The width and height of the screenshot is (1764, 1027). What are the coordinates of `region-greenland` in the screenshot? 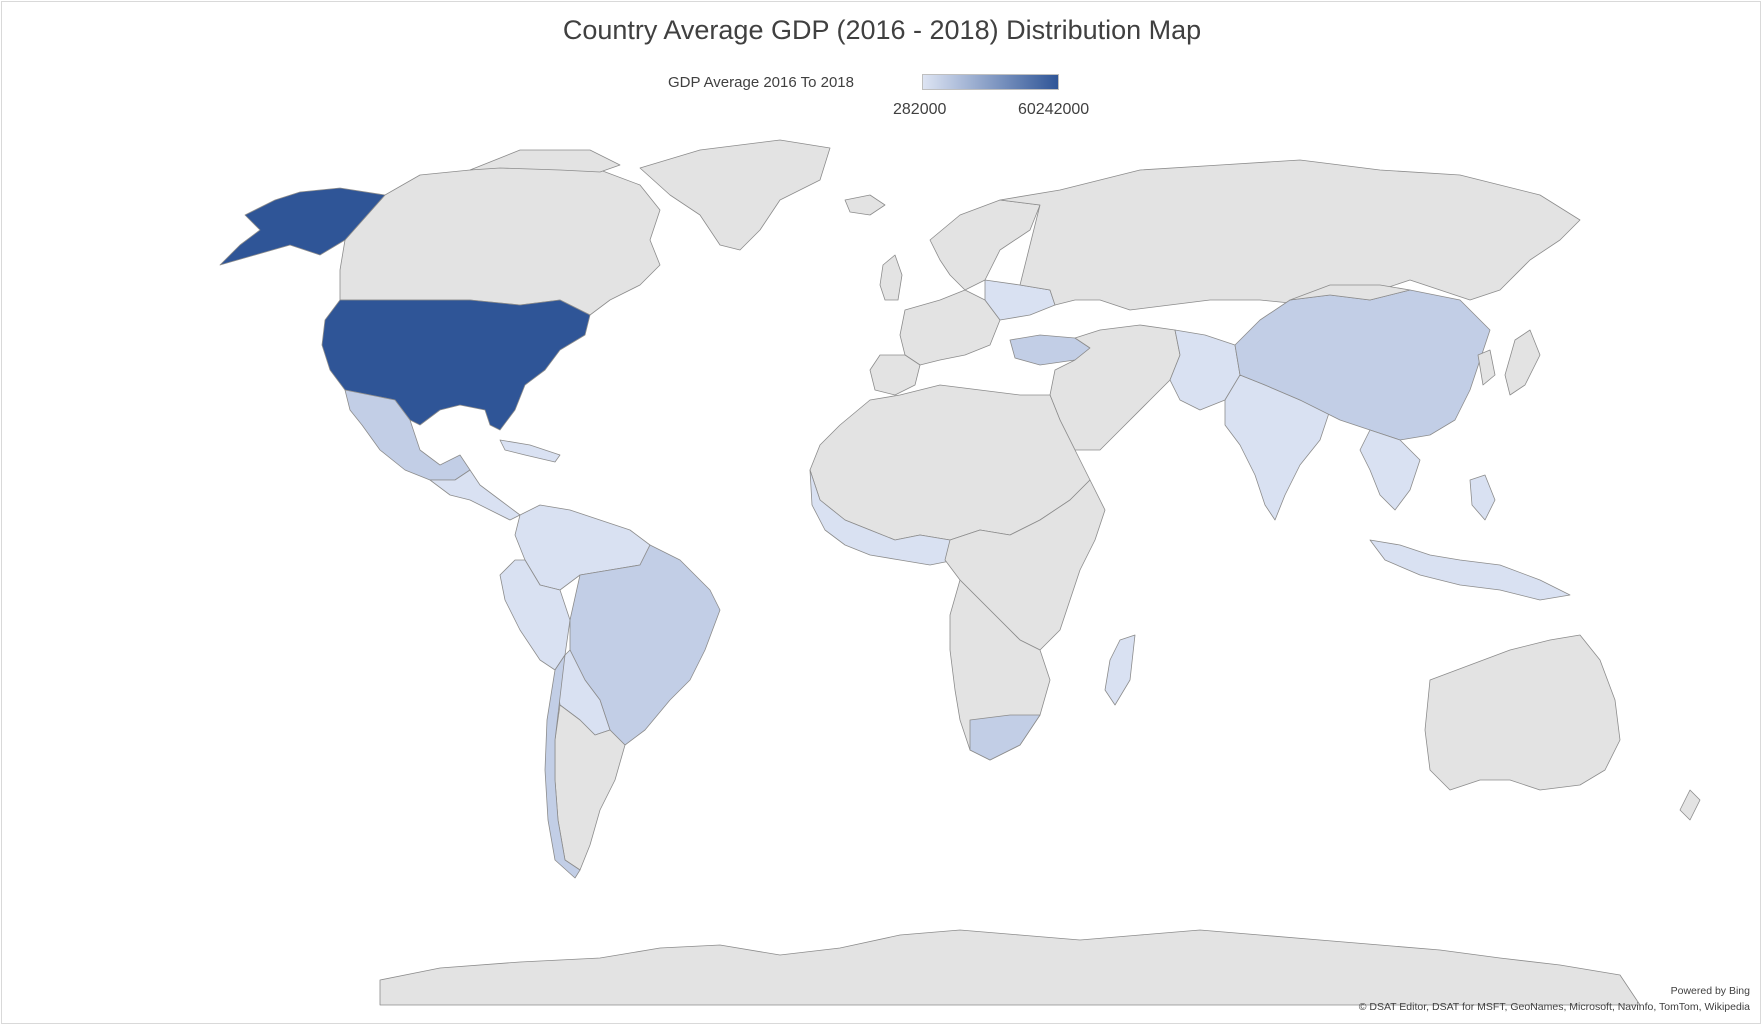 It's located at (735, 195).